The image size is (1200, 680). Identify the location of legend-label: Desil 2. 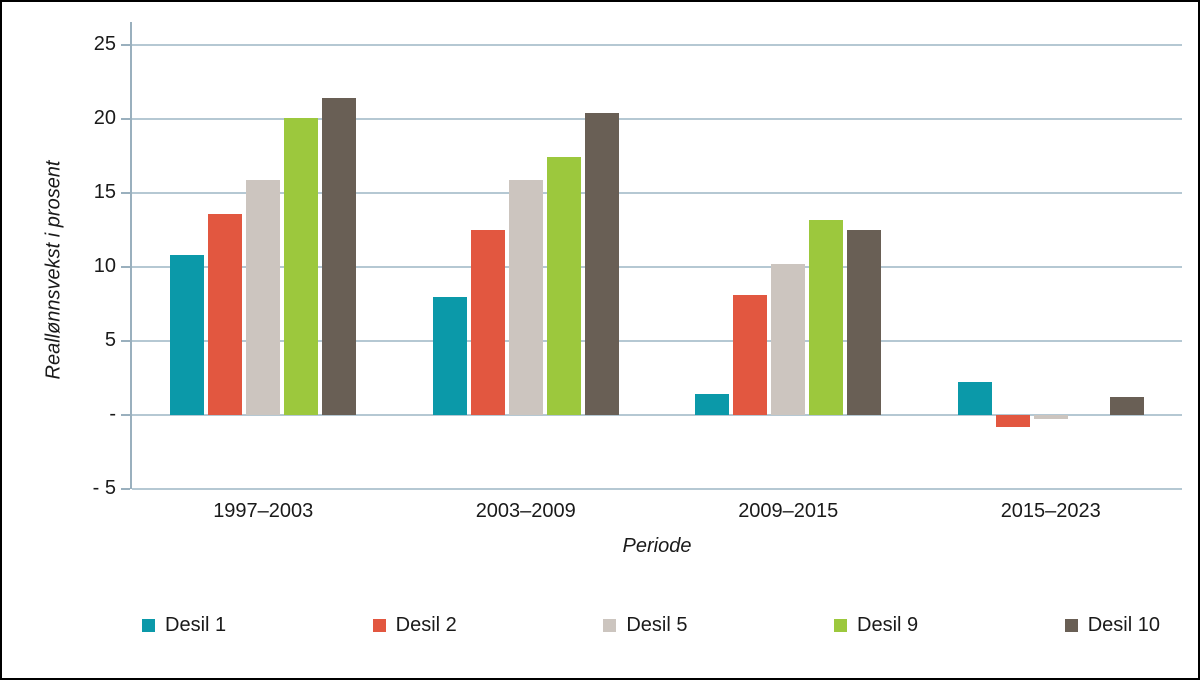
(426, 624).